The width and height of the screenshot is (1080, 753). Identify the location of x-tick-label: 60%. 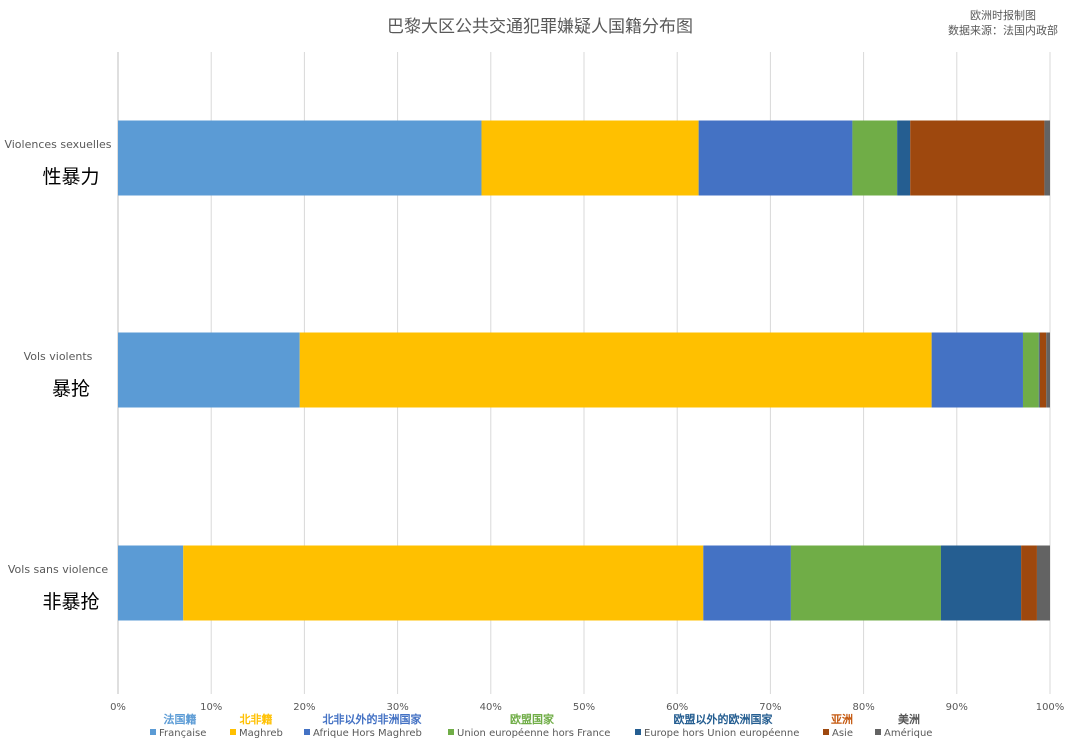
(677, 707).